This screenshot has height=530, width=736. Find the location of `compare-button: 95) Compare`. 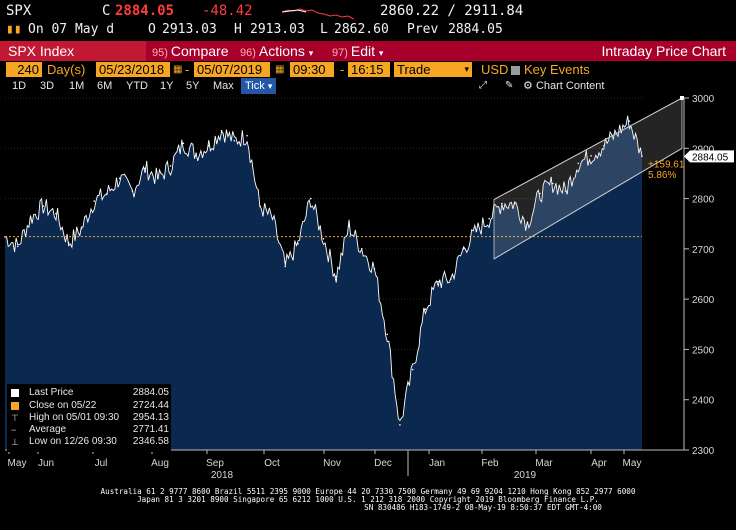

compare-button: 95) Compare is located at coordinates (190, 51).